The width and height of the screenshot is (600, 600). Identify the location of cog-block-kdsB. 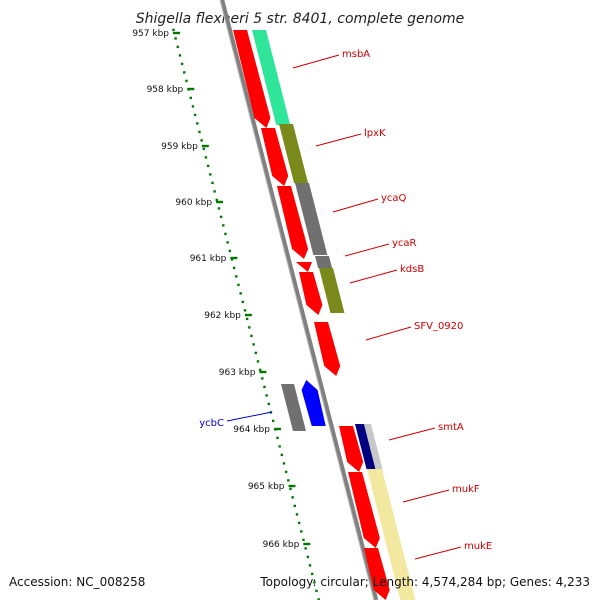
(332, 290).